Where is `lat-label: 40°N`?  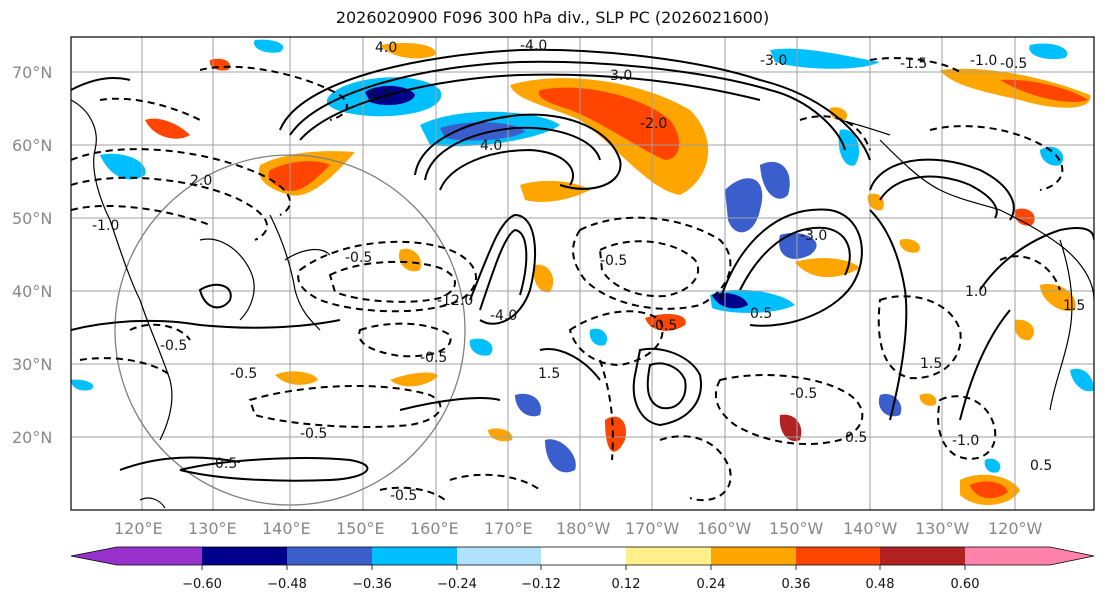 lat-label: 40°N is located at coordinates (32, 291).